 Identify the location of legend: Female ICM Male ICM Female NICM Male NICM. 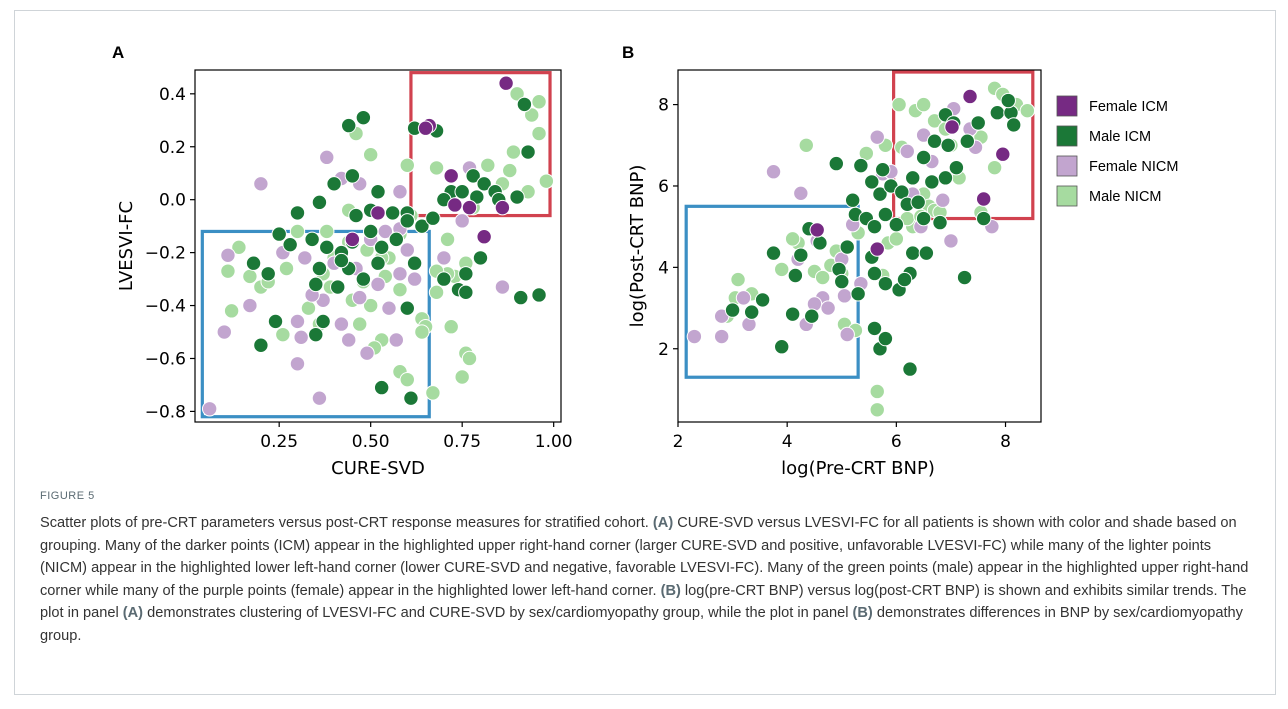
(1117, 151).